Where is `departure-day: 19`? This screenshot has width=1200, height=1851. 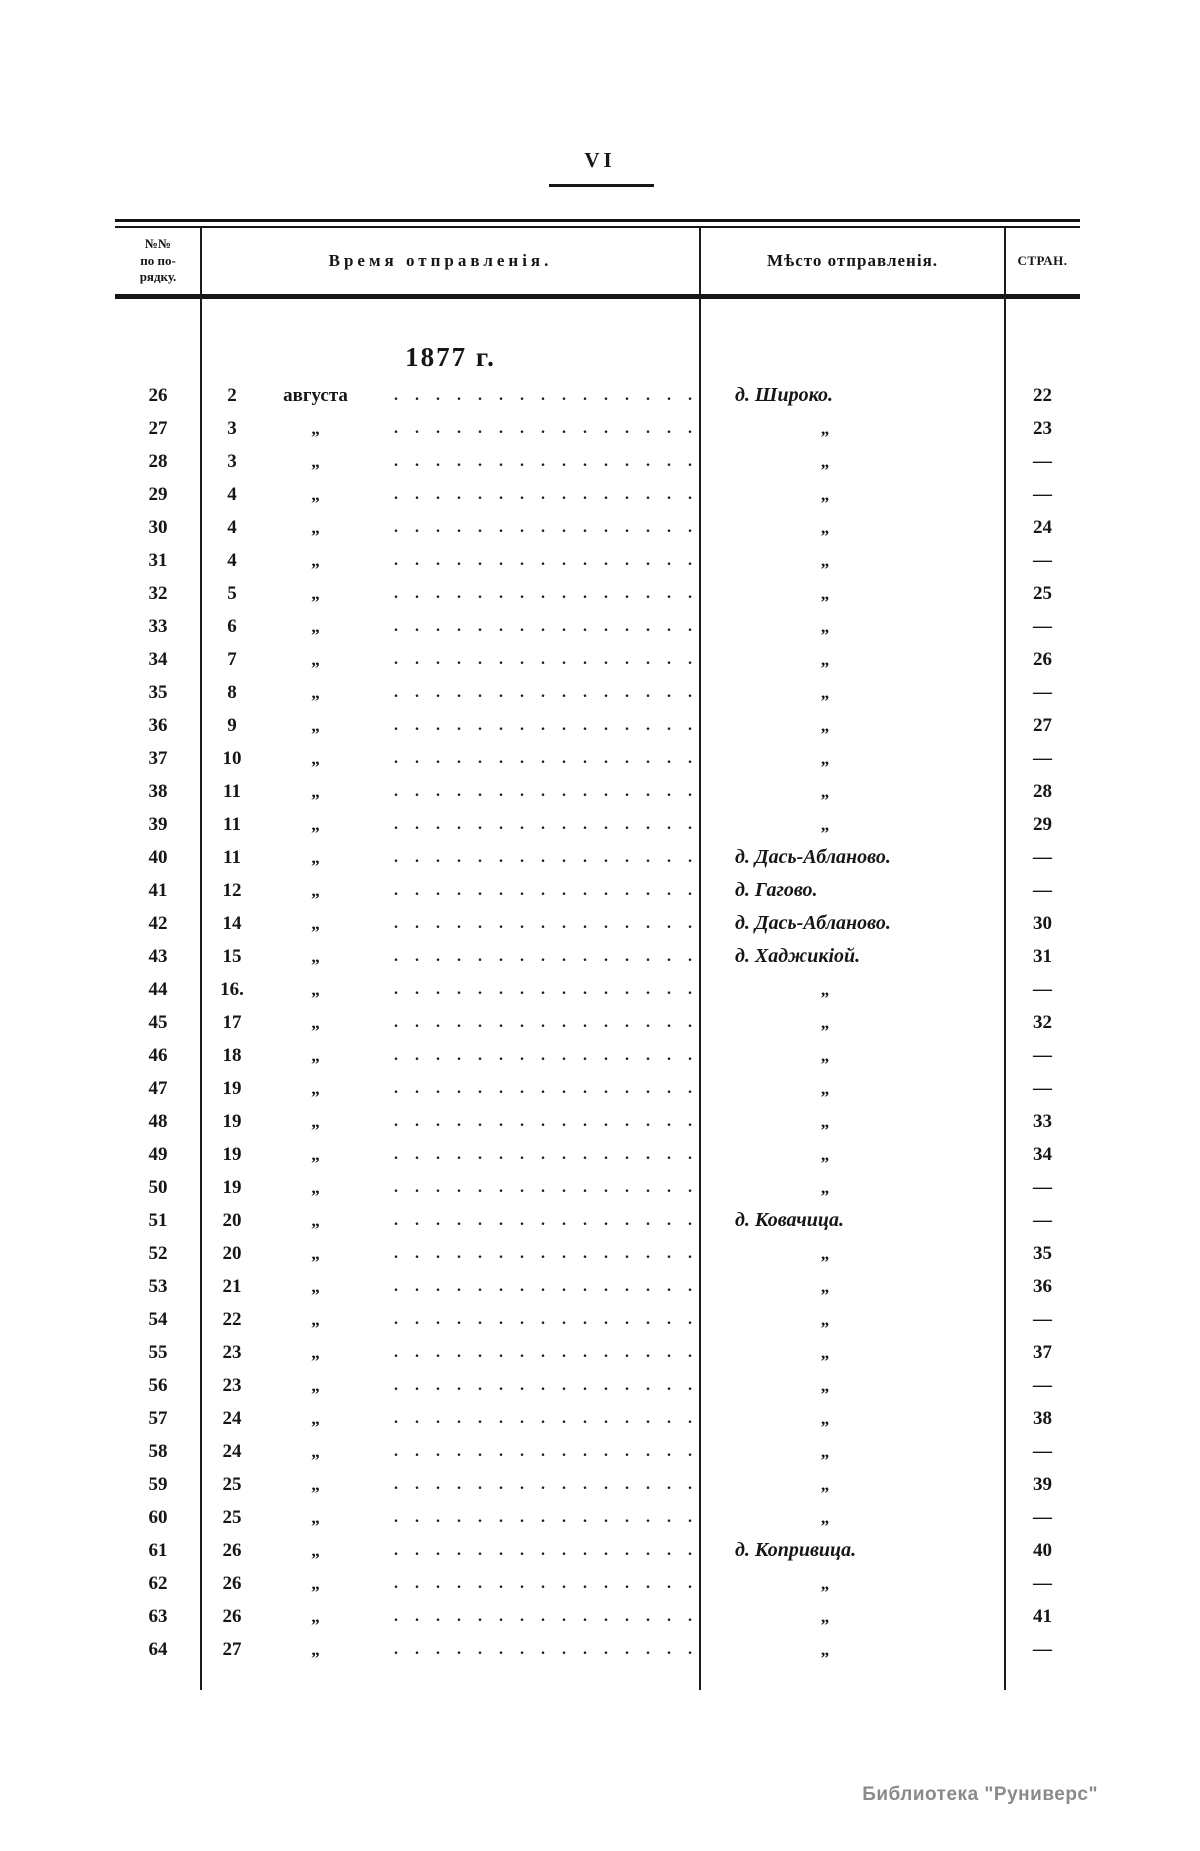 departure-day: 19 is located at coordinates (232, 1187).